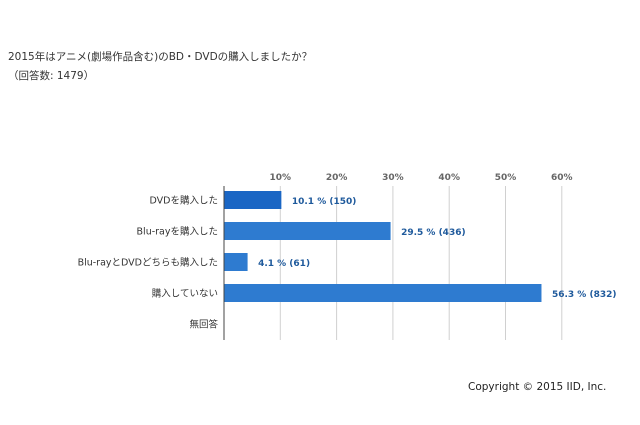 The width and height of the screenshot is (640, 425). Describe the element at coordinates (184, 201) in the screenshot. I see `category-label: DVDを購入した` at that location.